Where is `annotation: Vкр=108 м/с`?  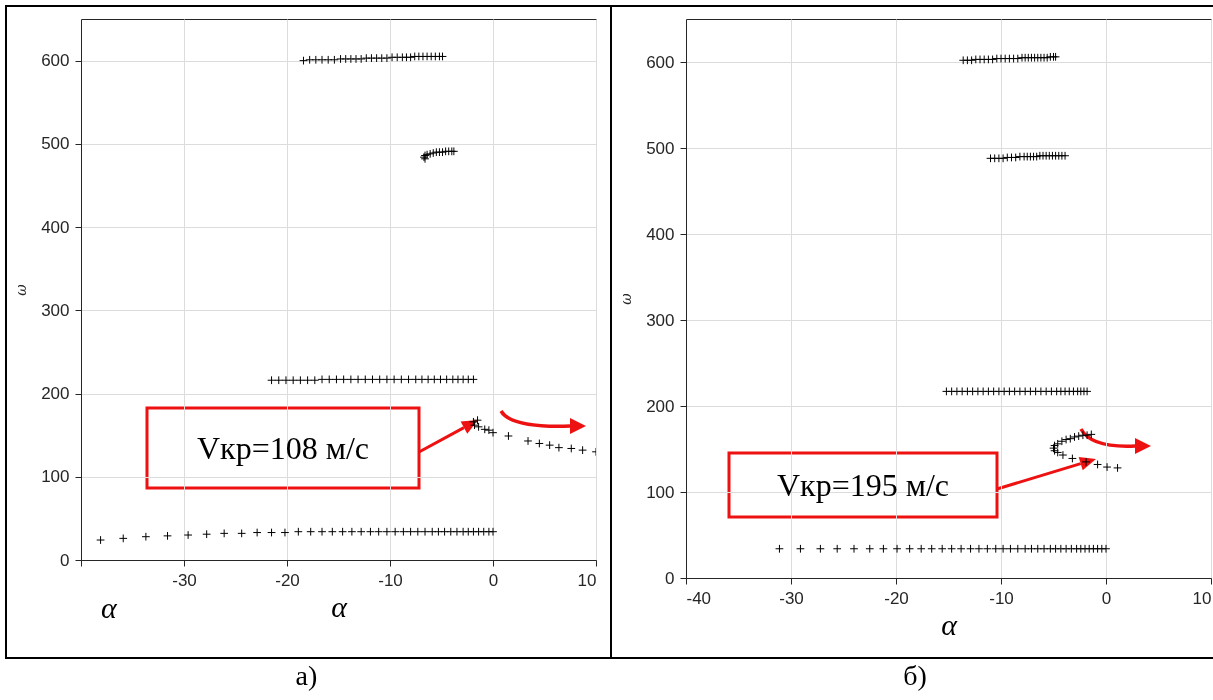
annotation: Vкр=108 м/с is located at coordinates (283, 448).